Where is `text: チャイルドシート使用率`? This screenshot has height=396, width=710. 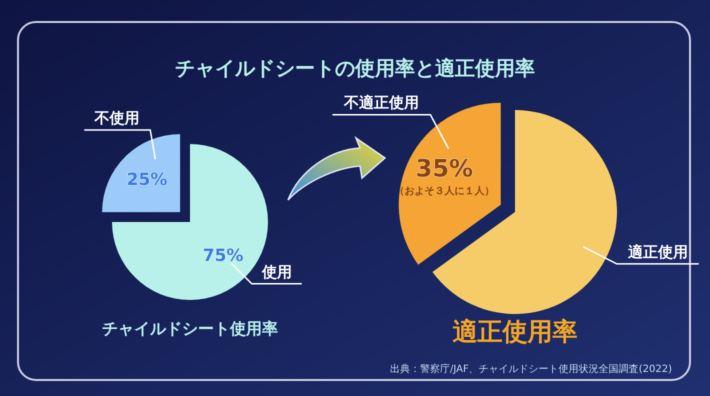
text: チャイルドシート使用率 is located at coordinates (190, 328).